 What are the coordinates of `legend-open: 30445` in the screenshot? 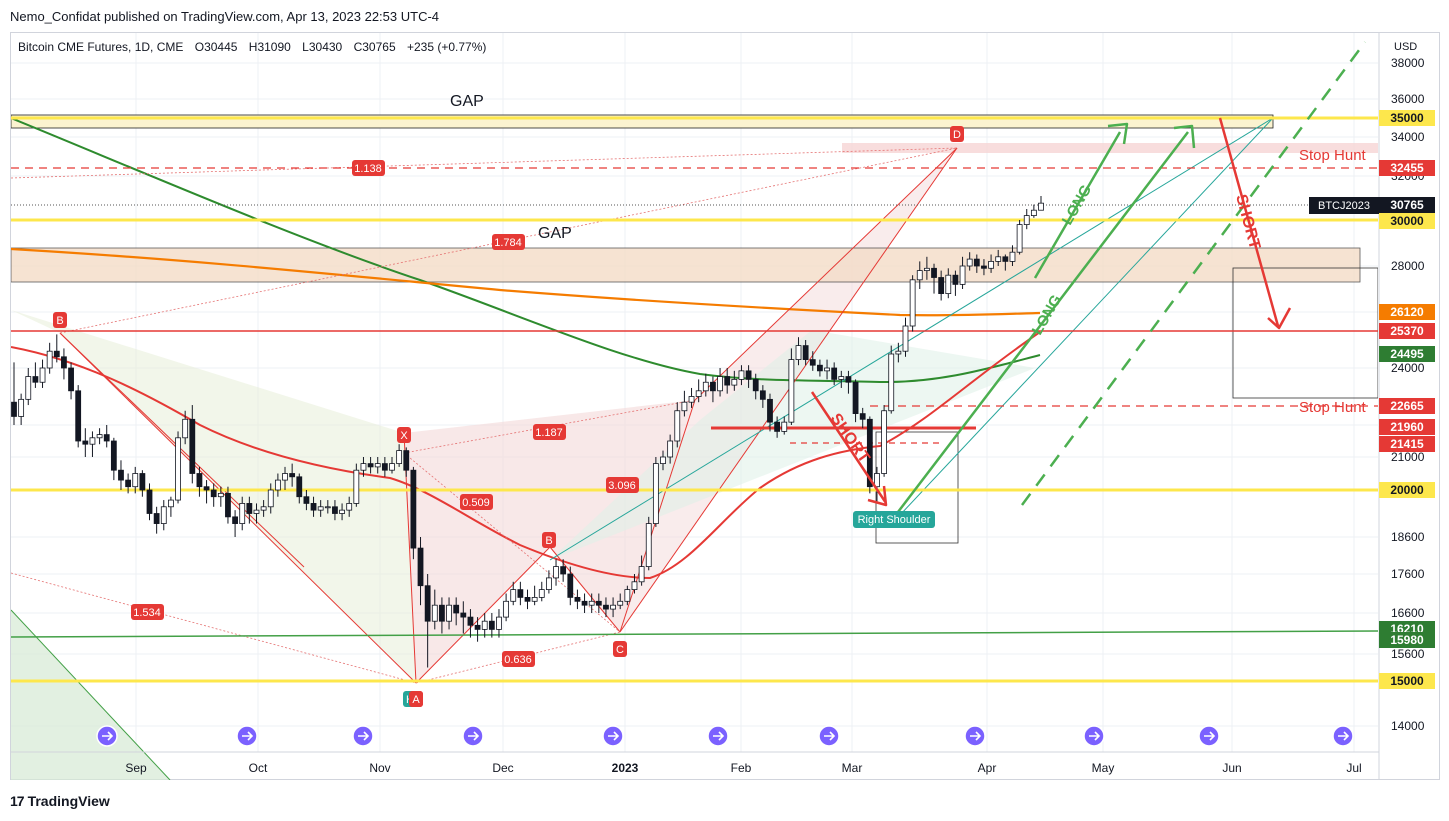 It's located at (221, 47).